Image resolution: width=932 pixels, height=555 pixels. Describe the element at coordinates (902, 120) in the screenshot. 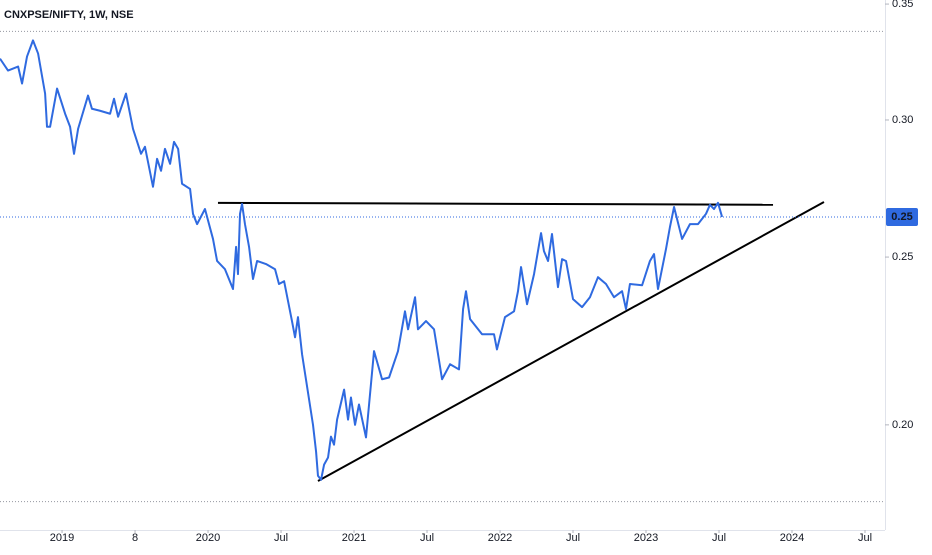

I see `y-tick-label: 0.30` at that location.